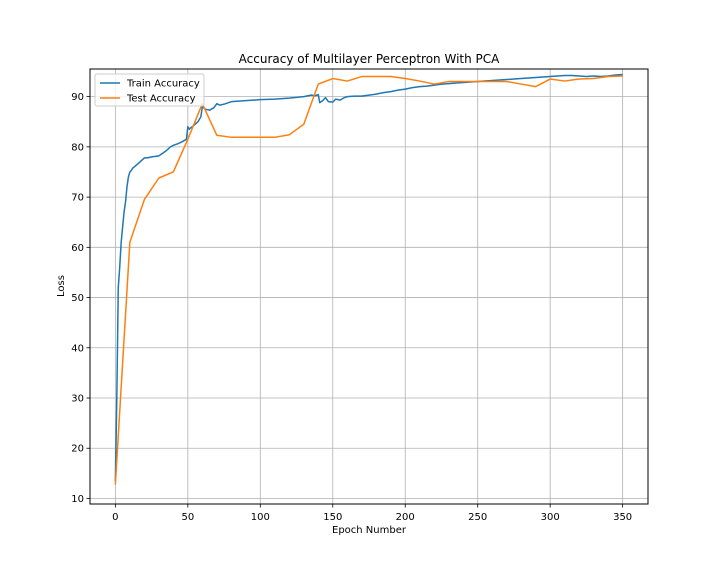  I want to click on x-tick-label: 350, so click(622, 517).